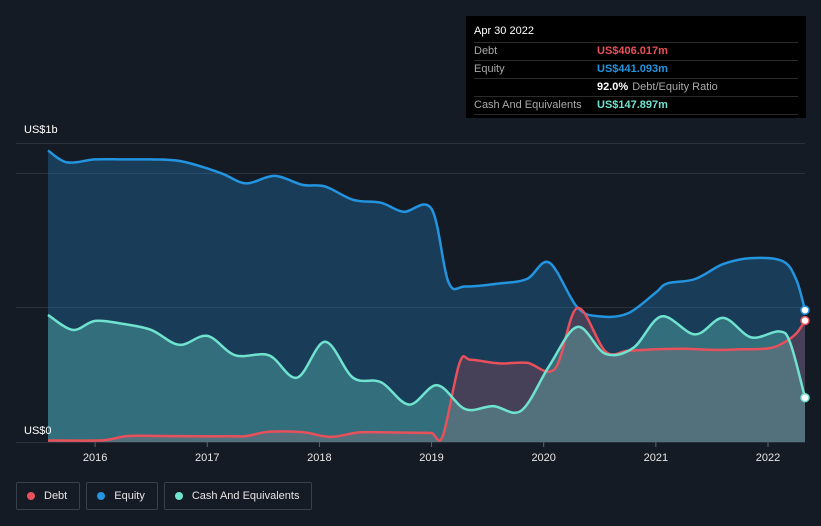  I want to click on legend-dot-debt, so click(31, 496).